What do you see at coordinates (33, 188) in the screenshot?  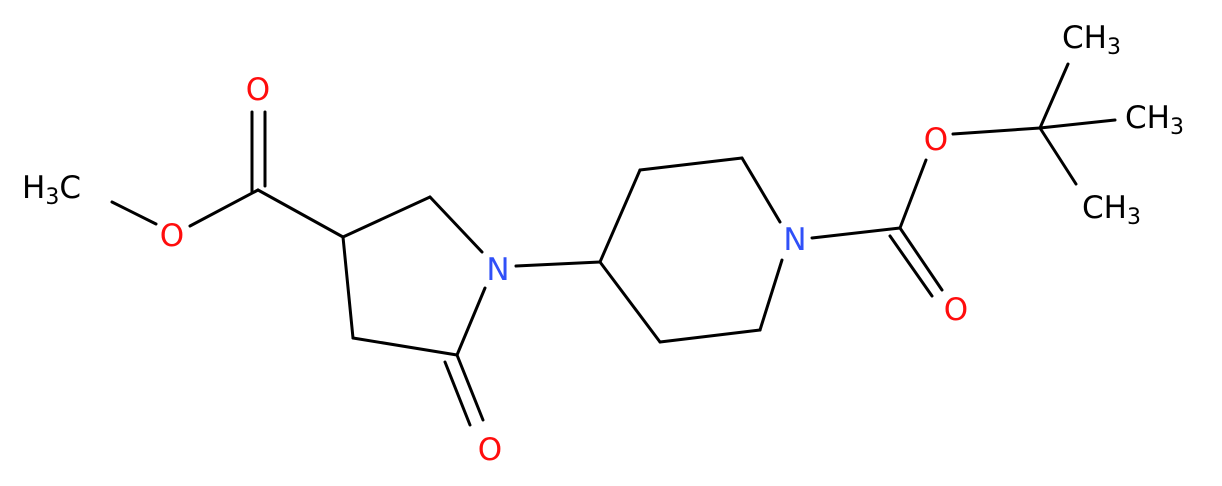 I see `label-main: H` at bounding box center [33, 188].